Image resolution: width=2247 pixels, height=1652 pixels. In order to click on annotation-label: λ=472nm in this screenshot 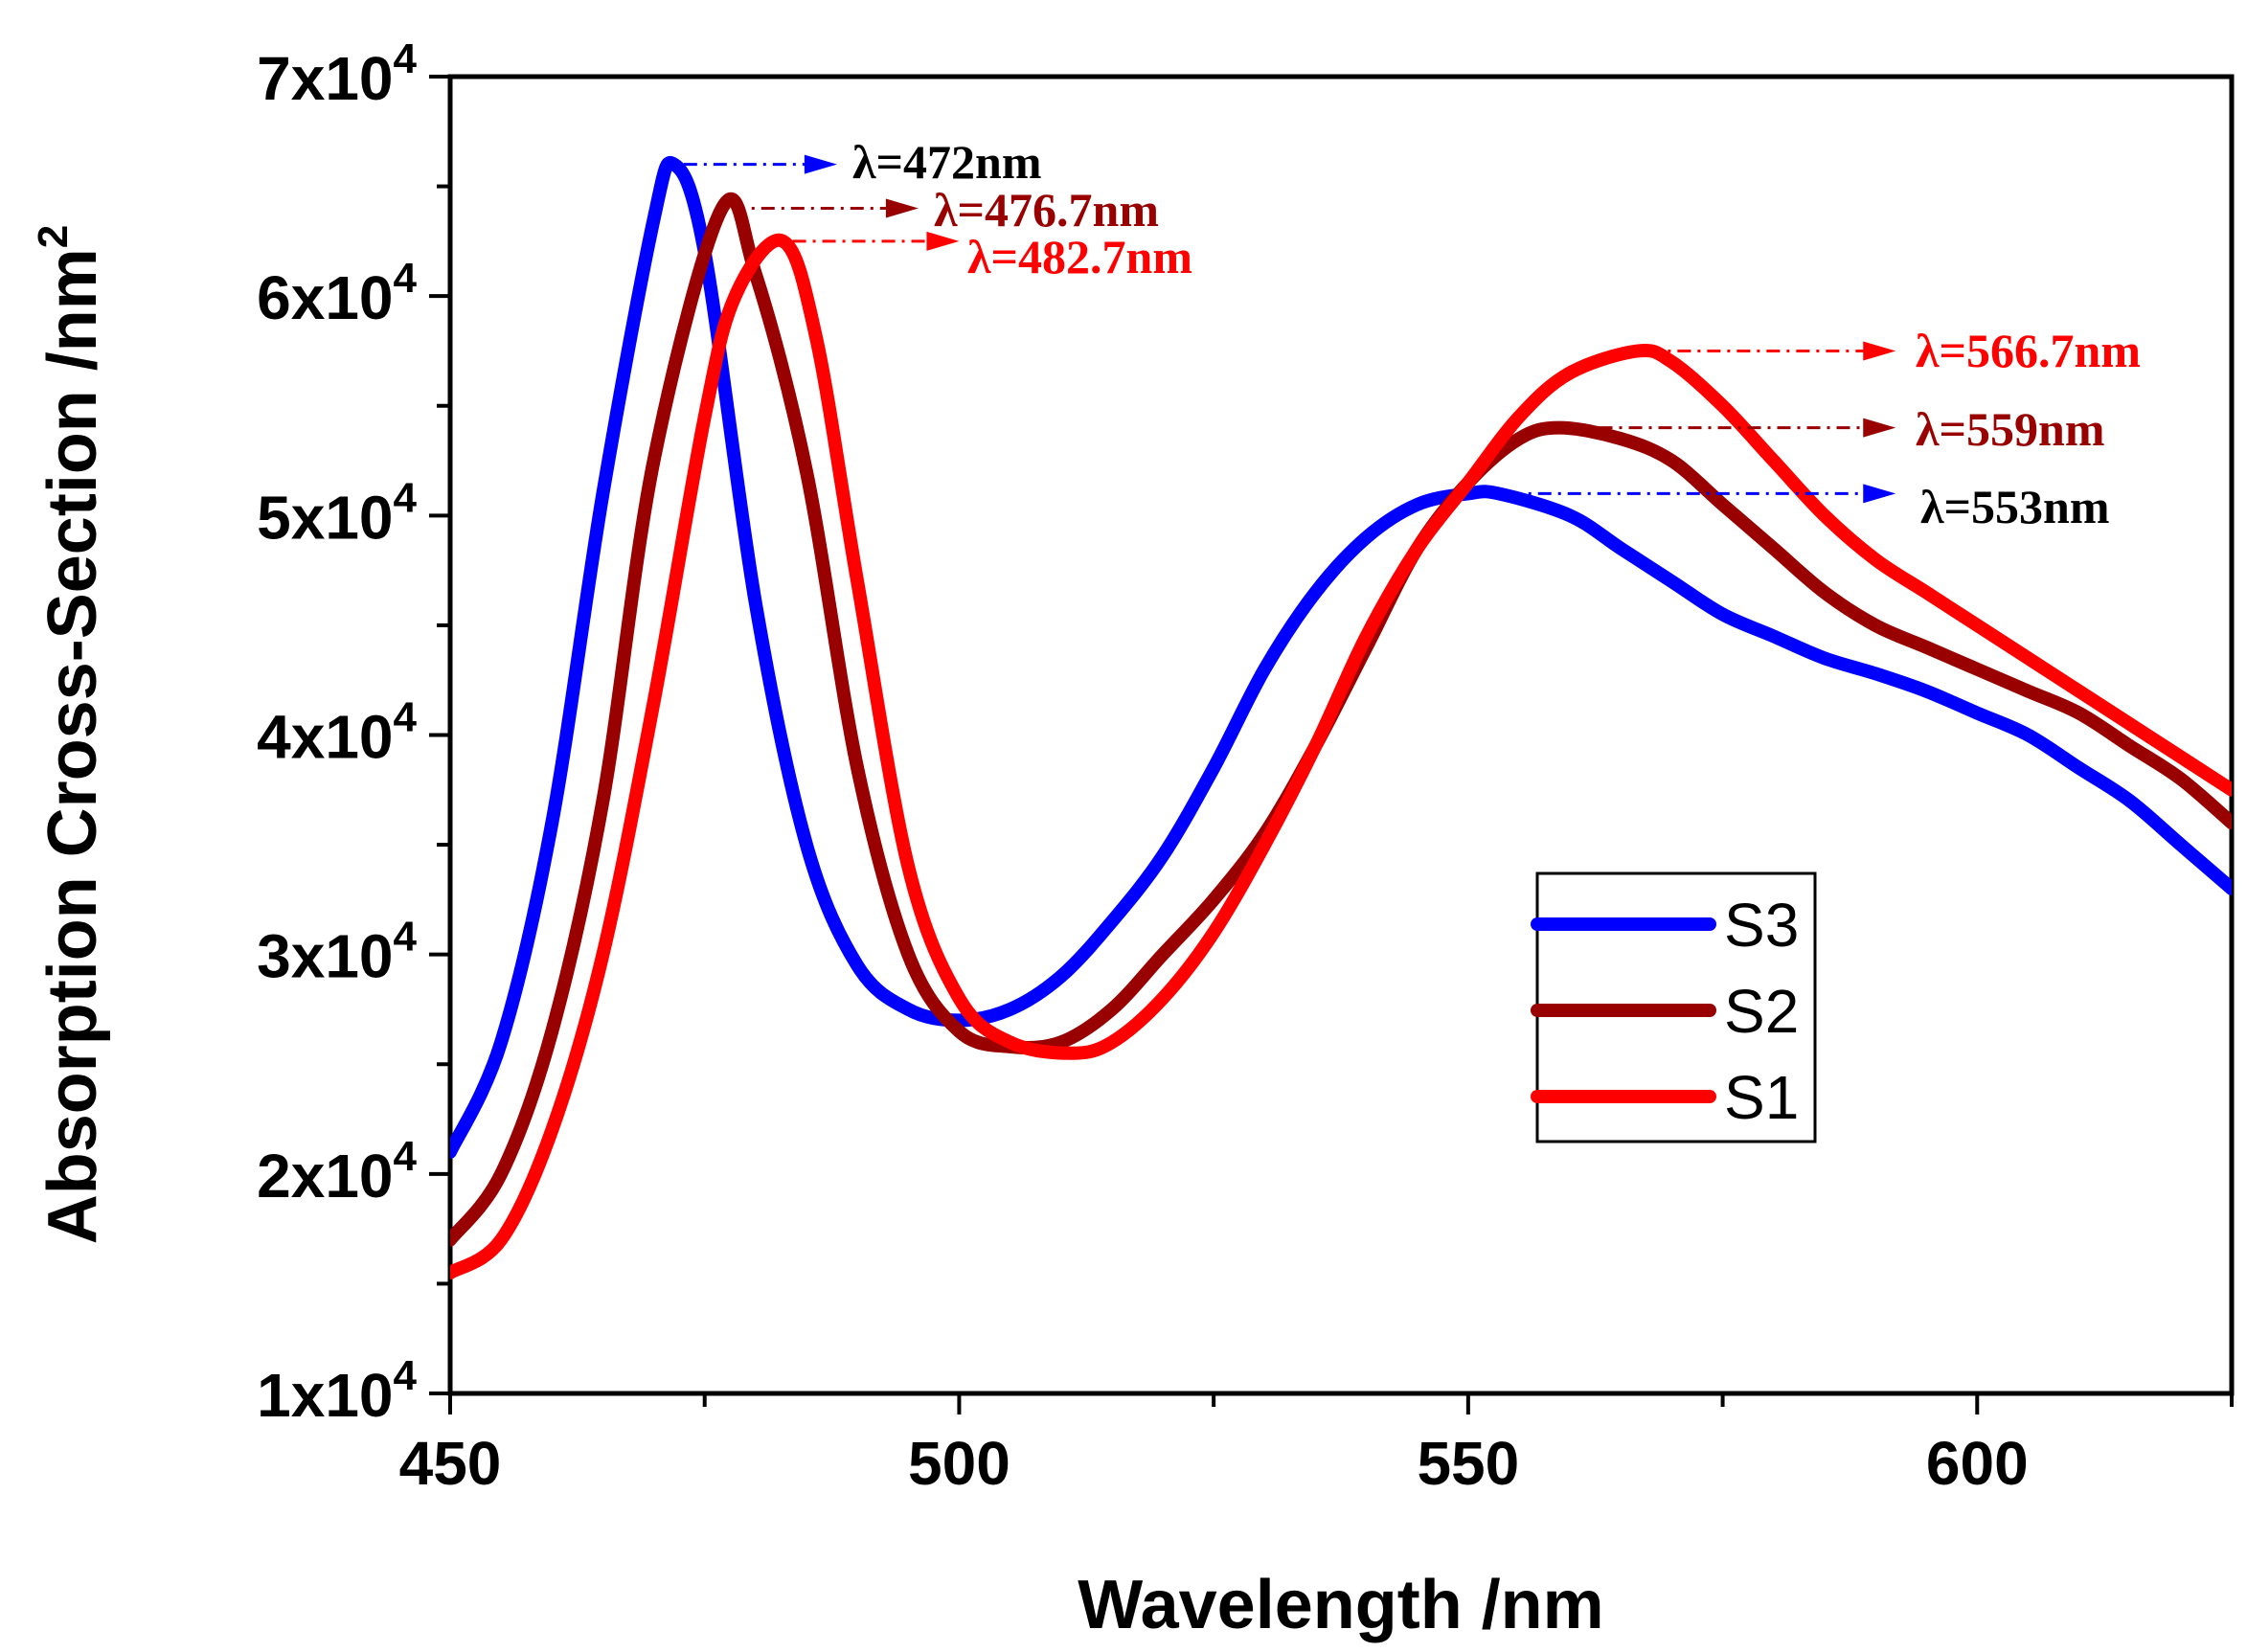, I will do `click(947, 162)`.